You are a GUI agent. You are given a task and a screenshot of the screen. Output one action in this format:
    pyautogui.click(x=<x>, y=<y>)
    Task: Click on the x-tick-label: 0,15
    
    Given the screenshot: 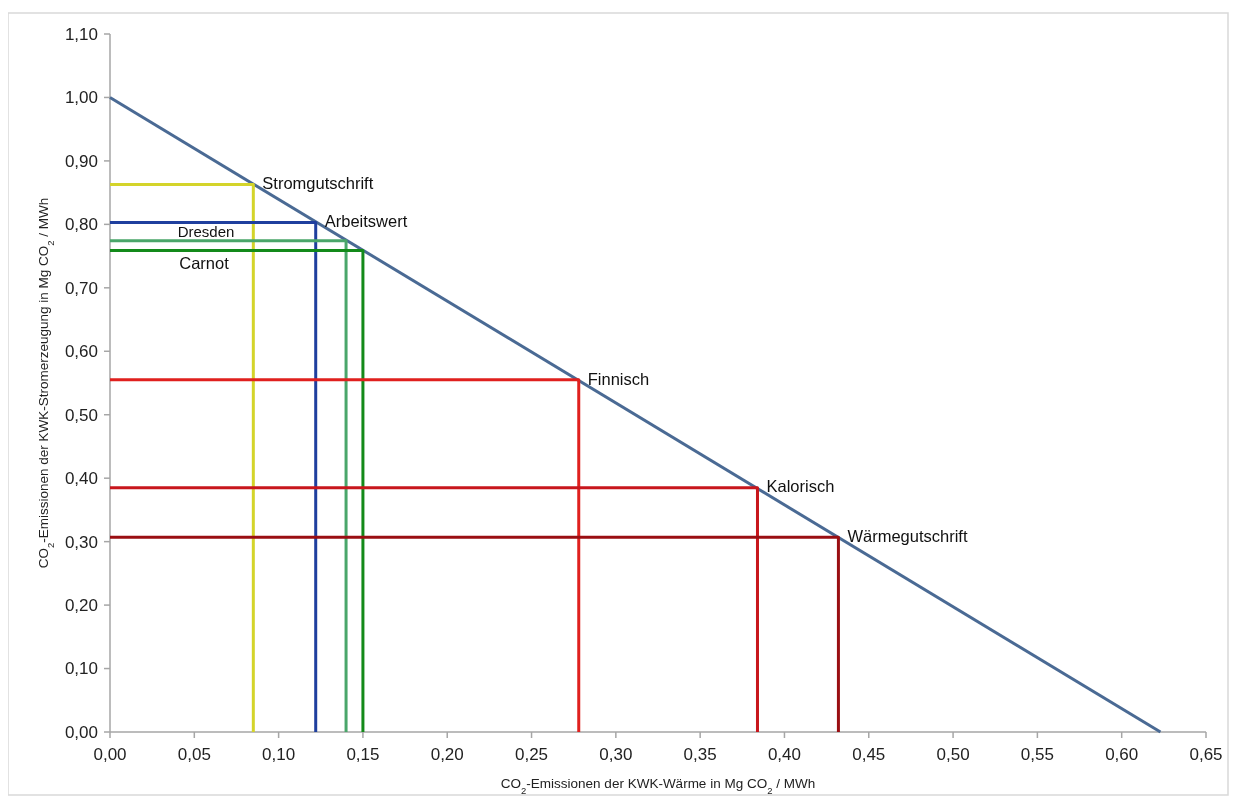 What is the action you would take?
    pyautogui.click(x=363, y=754)
    